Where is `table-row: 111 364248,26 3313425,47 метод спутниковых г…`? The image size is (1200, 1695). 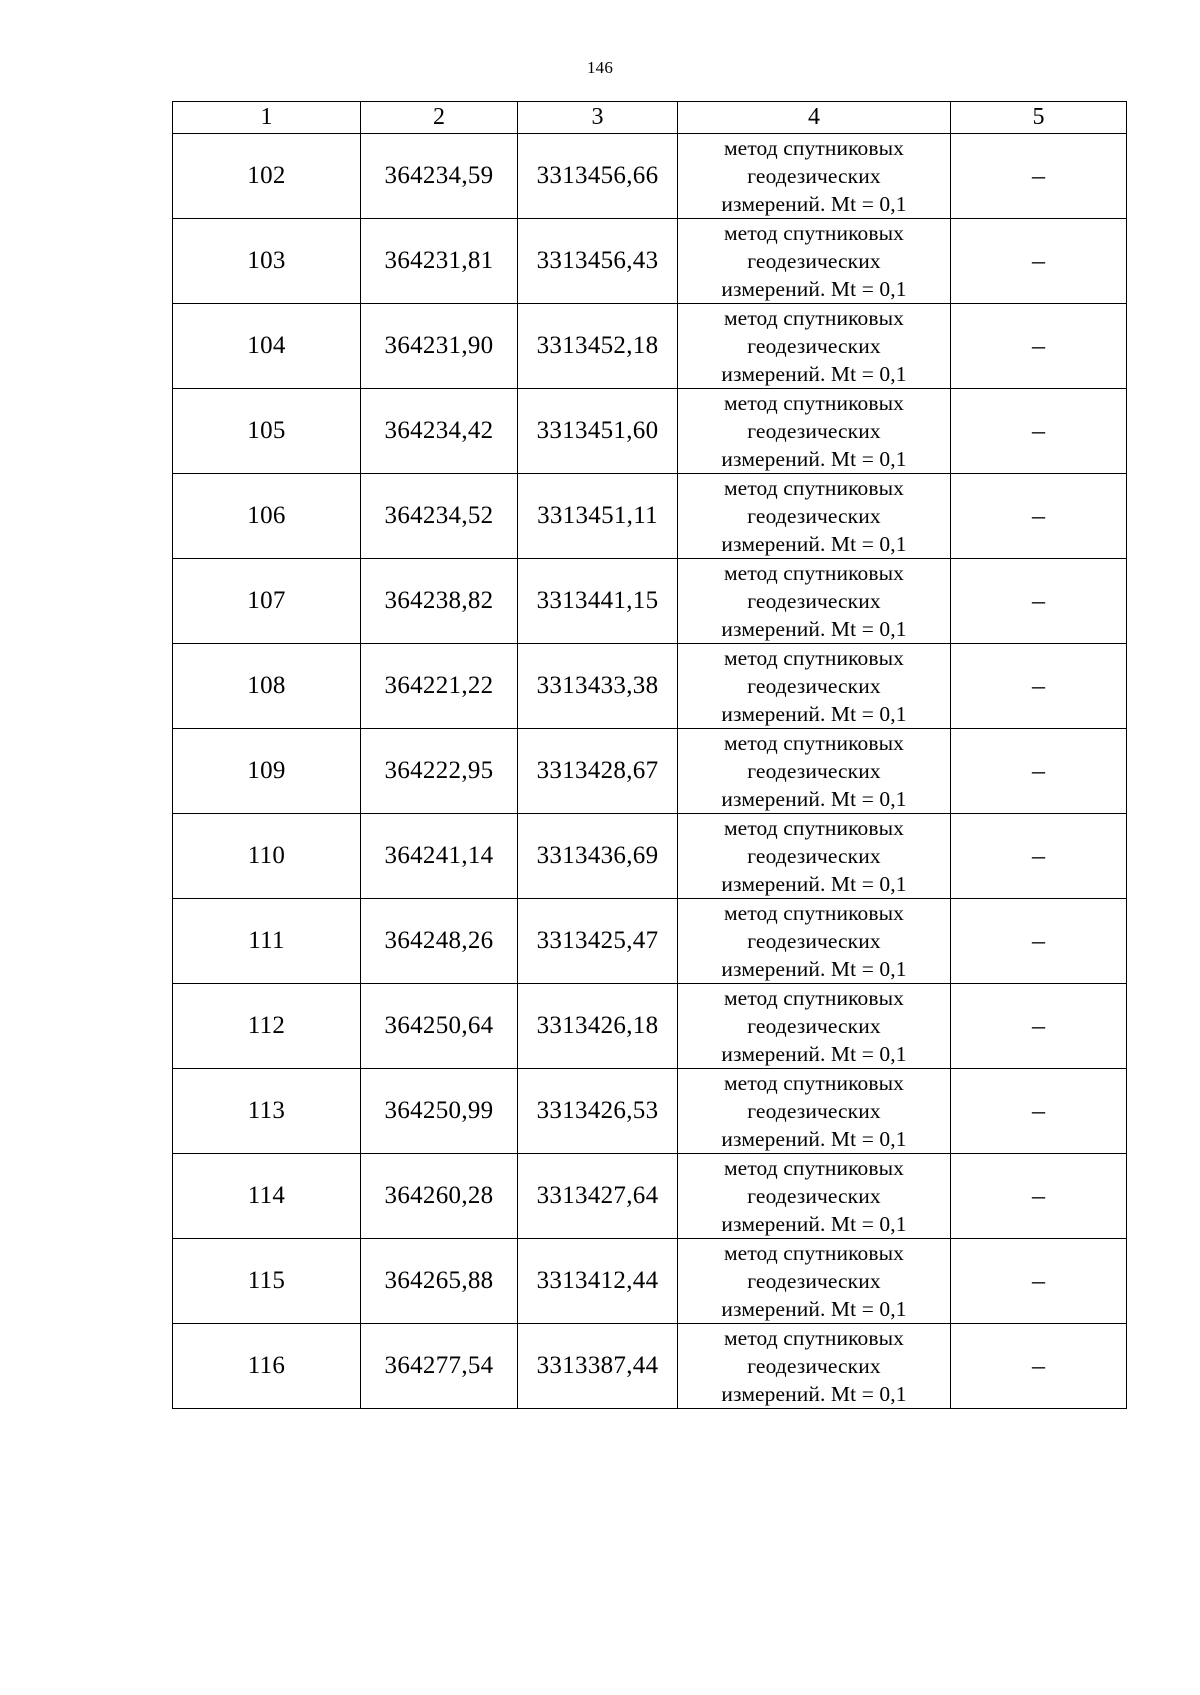
table-row: 111 364248,26 3313425,47 метод спутниковых г… is located at coordinates (649, 941).